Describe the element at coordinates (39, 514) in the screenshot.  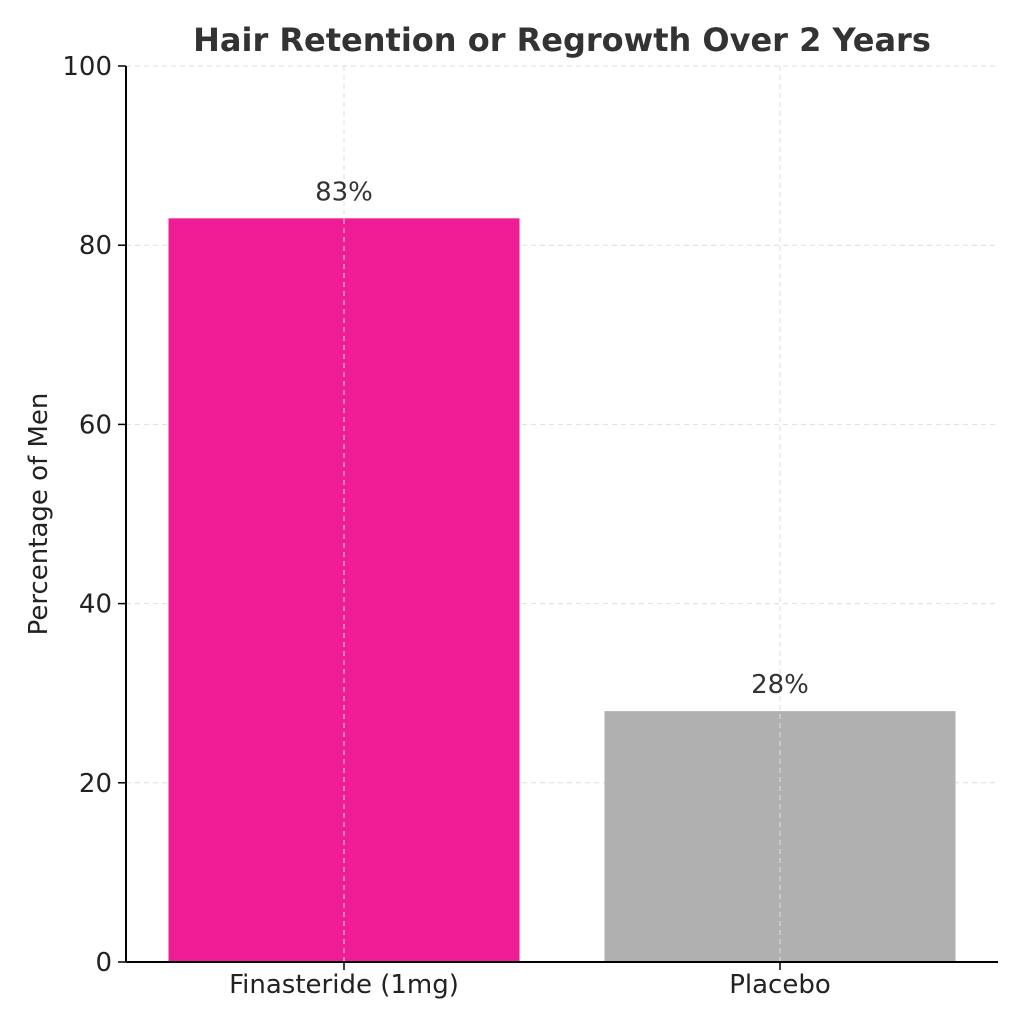
I see `y-axis-label: Percentage of Men` at that location.